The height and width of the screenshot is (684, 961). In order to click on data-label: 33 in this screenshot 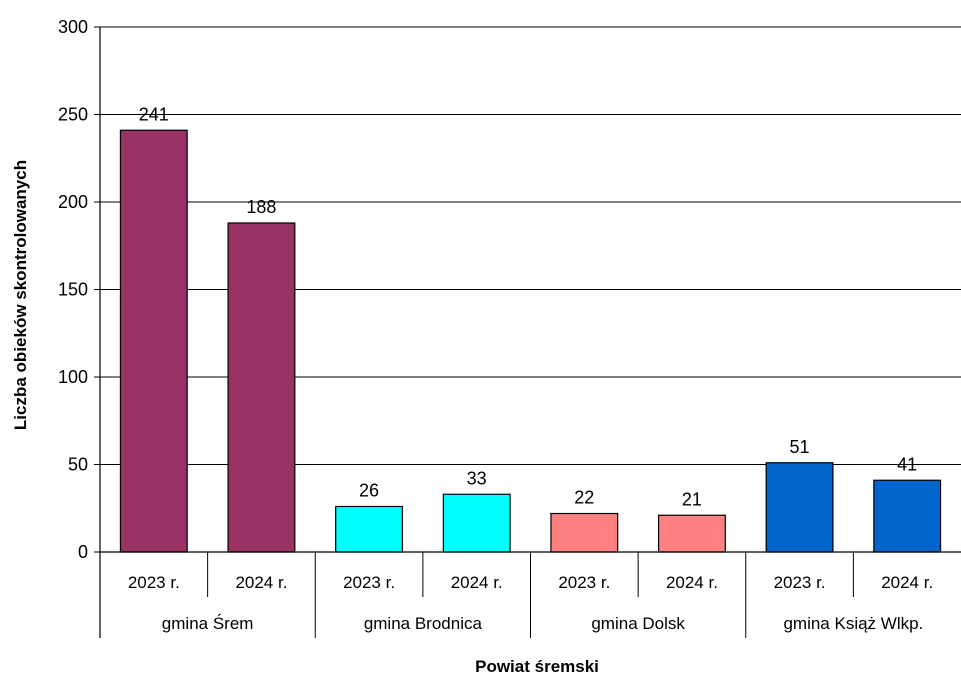, I will do `click(477, 478)`.